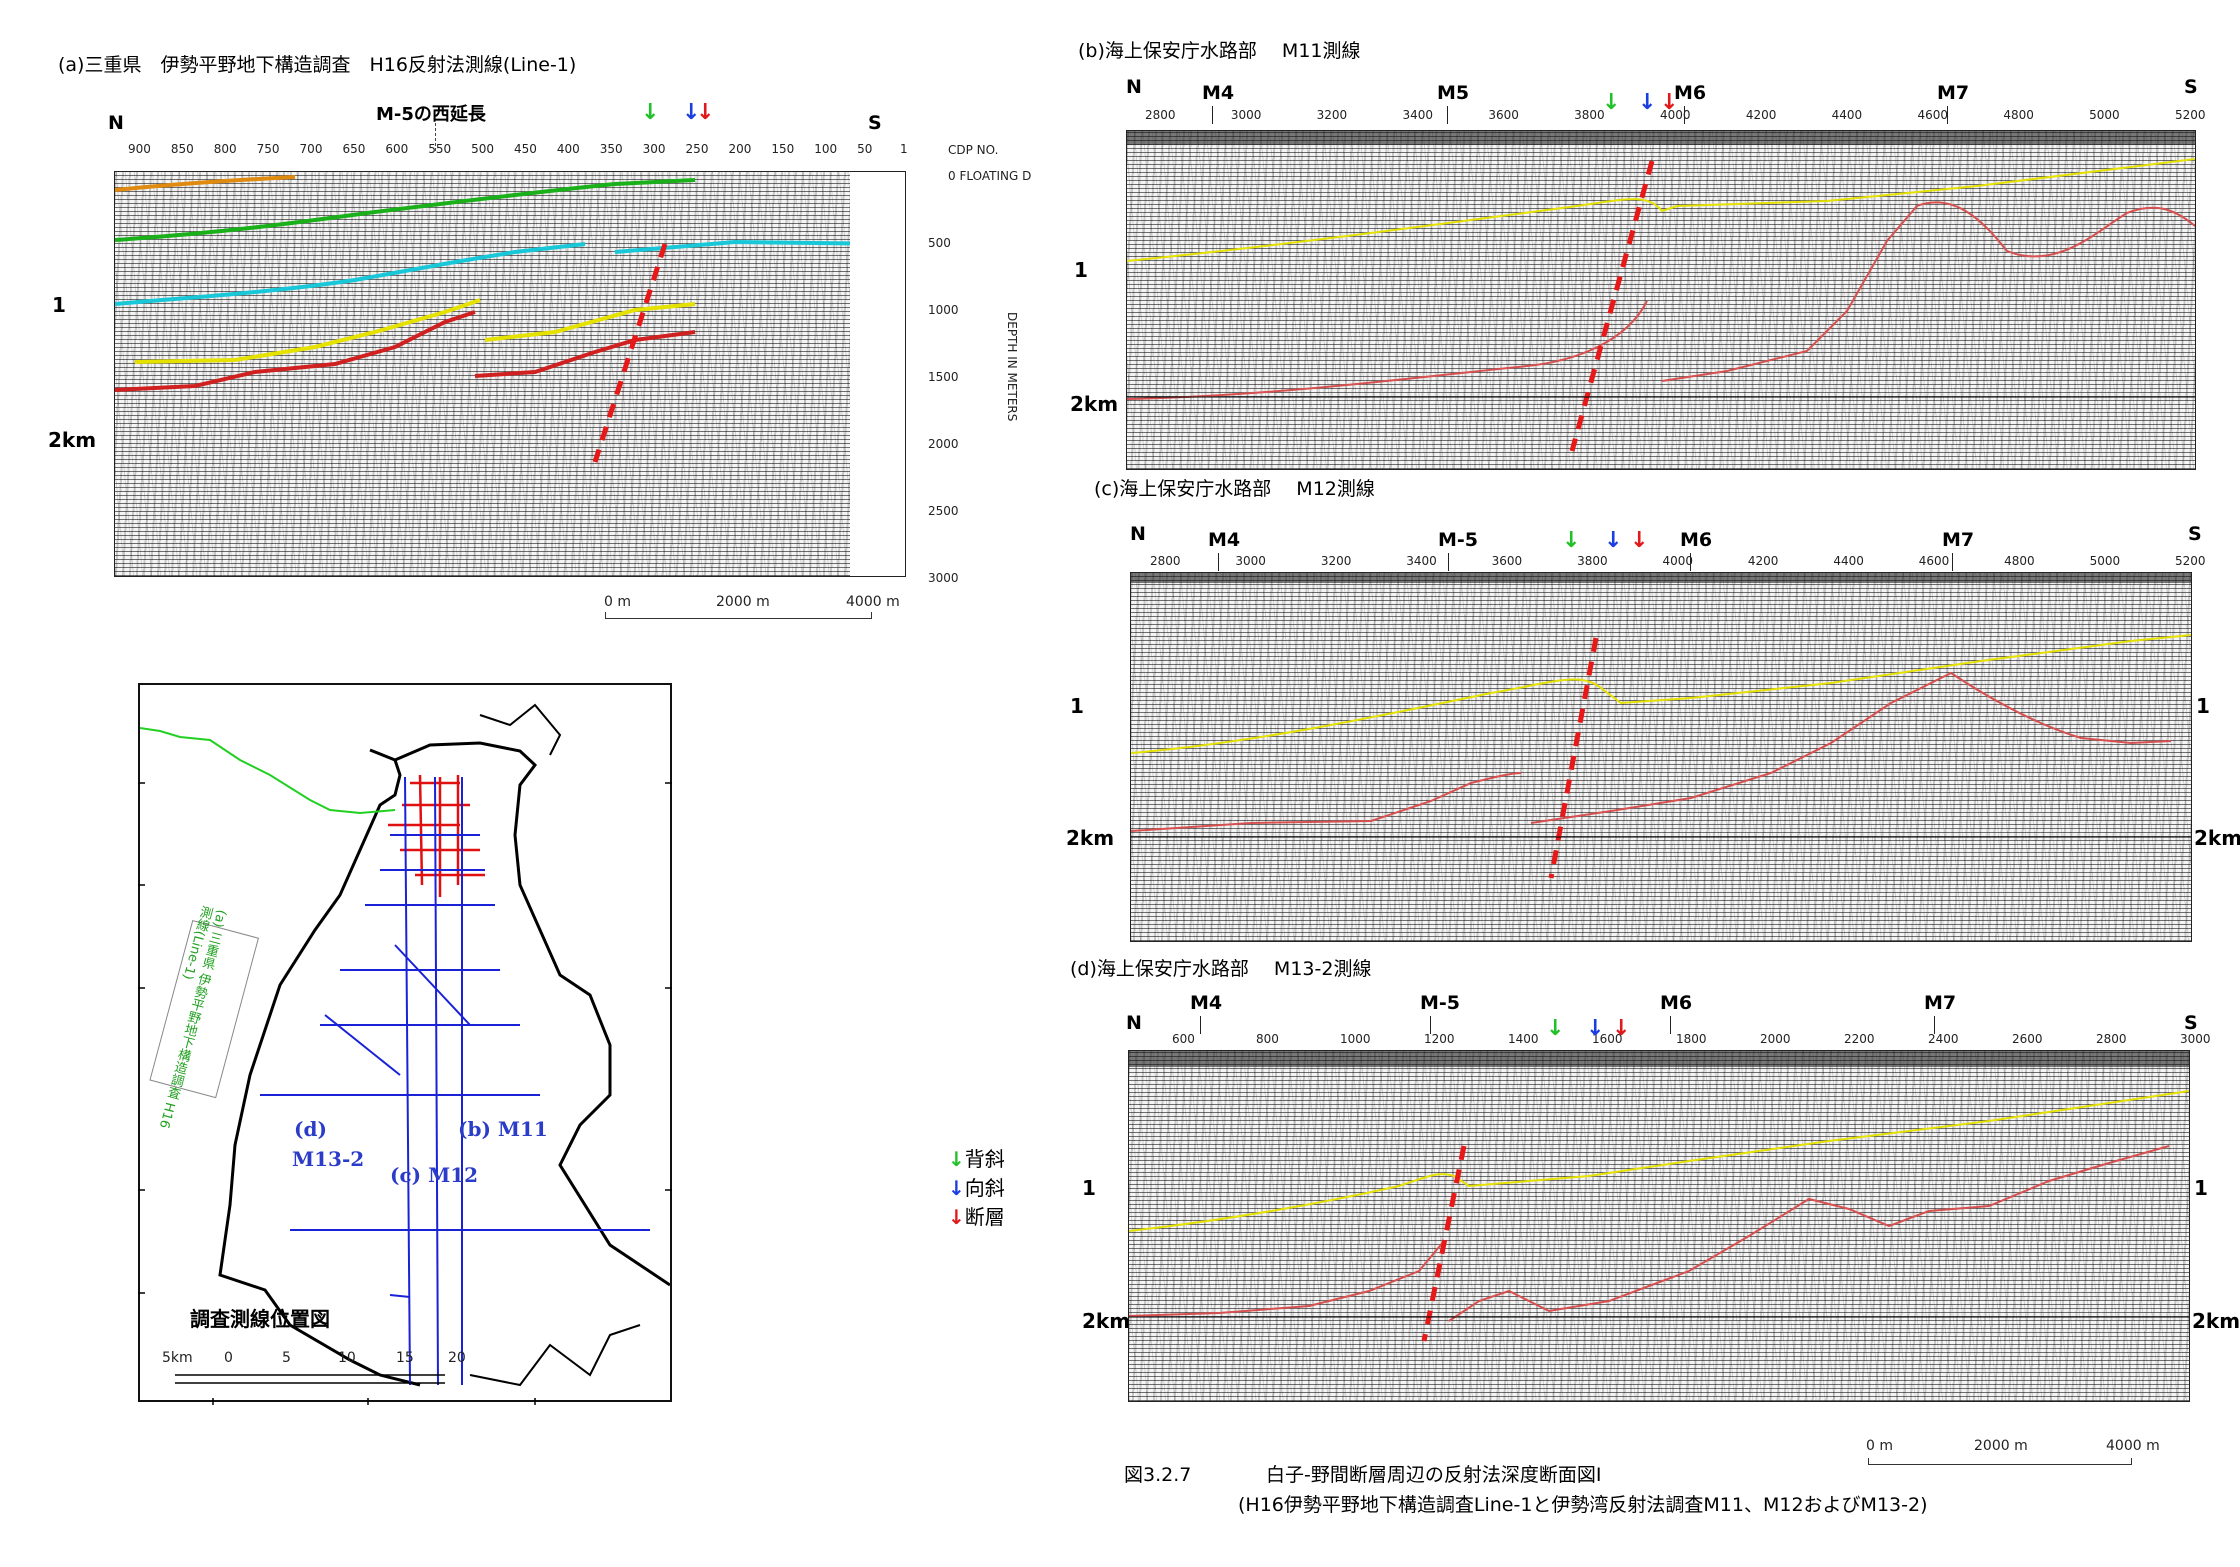 Image resolution: width=2240 pixels, height=1567 pixels. Describe the element at coordinates (1940, 1003) in the screenshot. I see `panel-d-marker-m7: M7` at that location.